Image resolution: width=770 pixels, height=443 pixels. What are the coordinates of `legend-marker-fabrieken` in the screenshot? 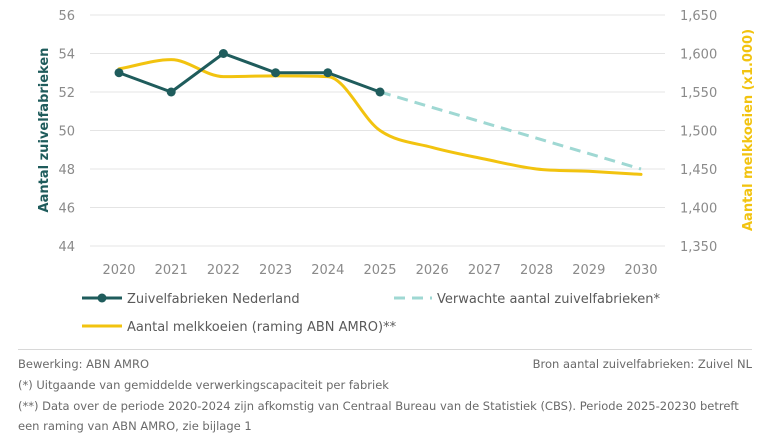 It's located at (102, 298).